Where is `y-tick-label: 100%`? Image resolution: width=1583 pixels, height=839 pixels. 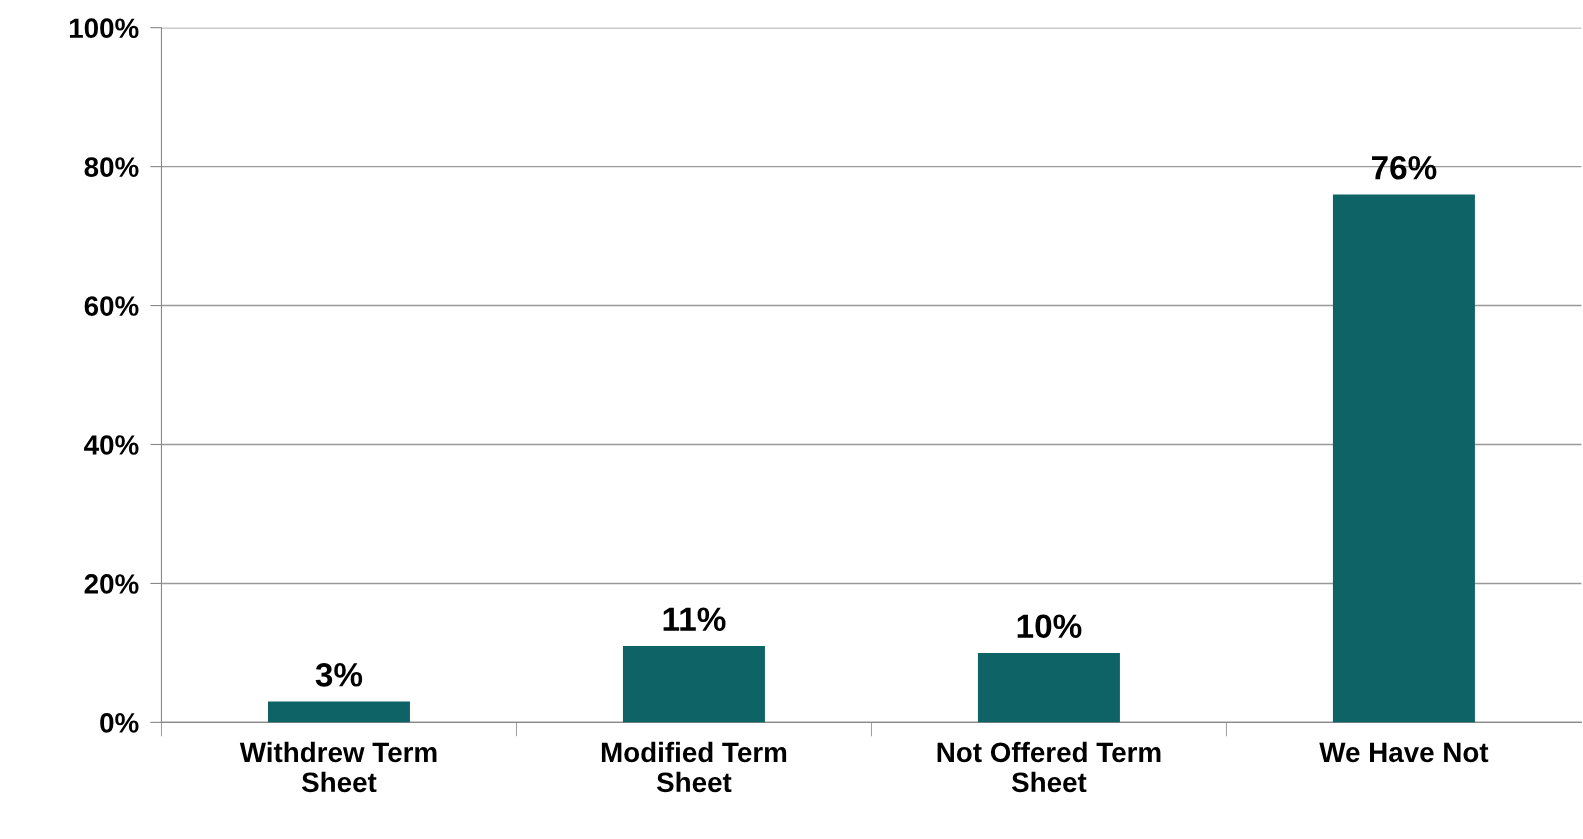
y-tick-label: 100% is located at coordinates (104, 28).